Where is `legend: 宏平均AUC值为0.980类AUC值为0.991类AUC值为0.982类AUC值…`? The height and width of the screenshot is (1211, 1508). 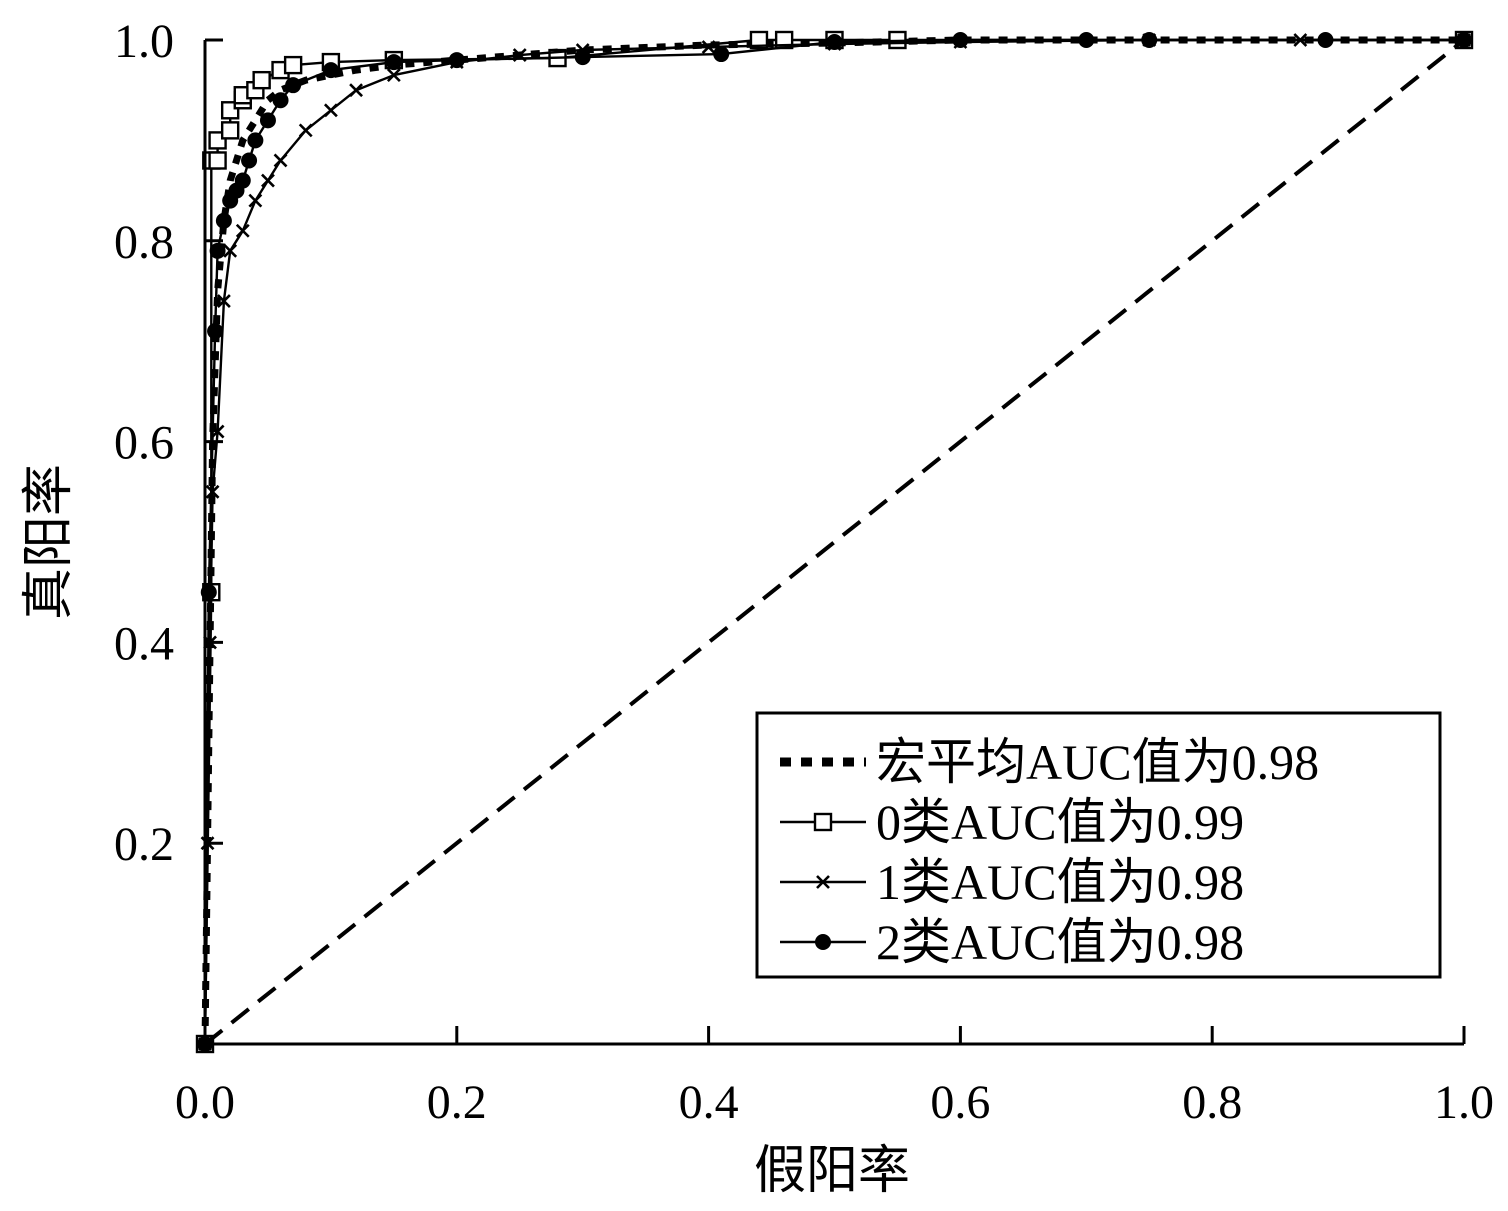 legend: 宏平均AUC值为0.980类AUC值为0.991类AUC值为0.982类AUC值… is located at coordinates (1098, 845).